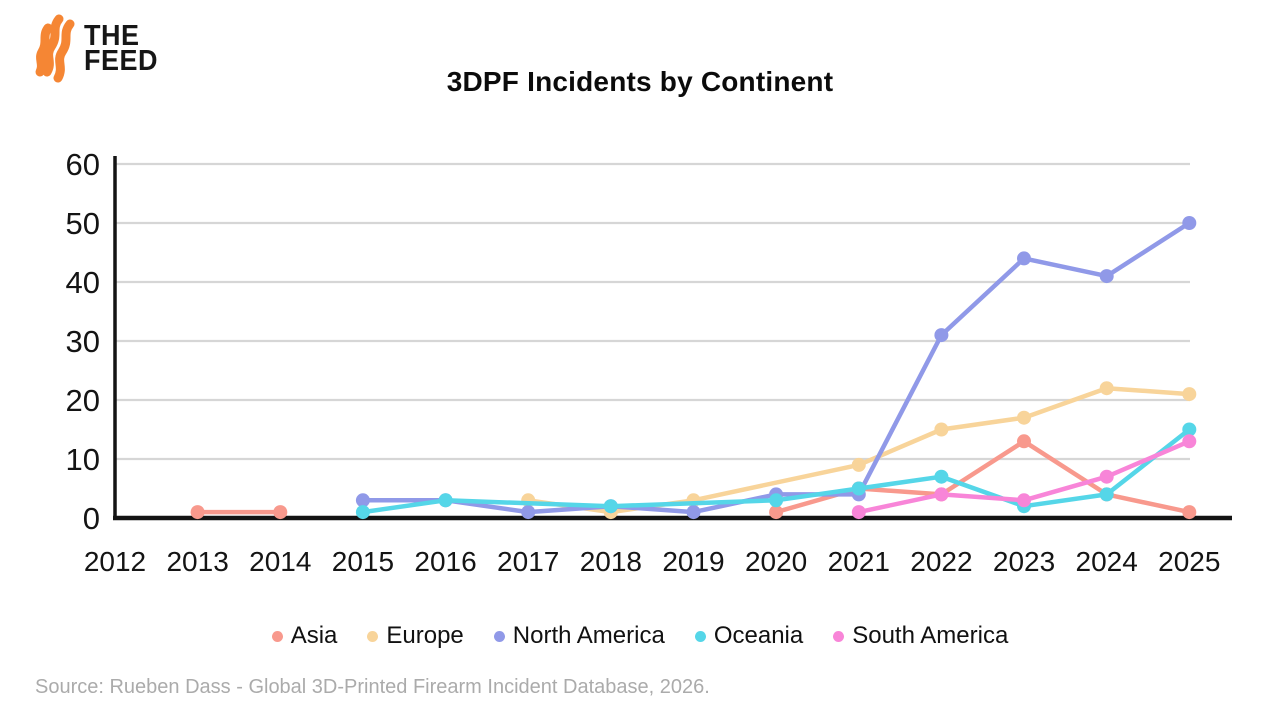 This screenshot has height=720, width=1280. What do you see at coordinates (1189, 223) in the screenshot?
I see `data-point-north-america-2025` at bounding box center [1189, 223].